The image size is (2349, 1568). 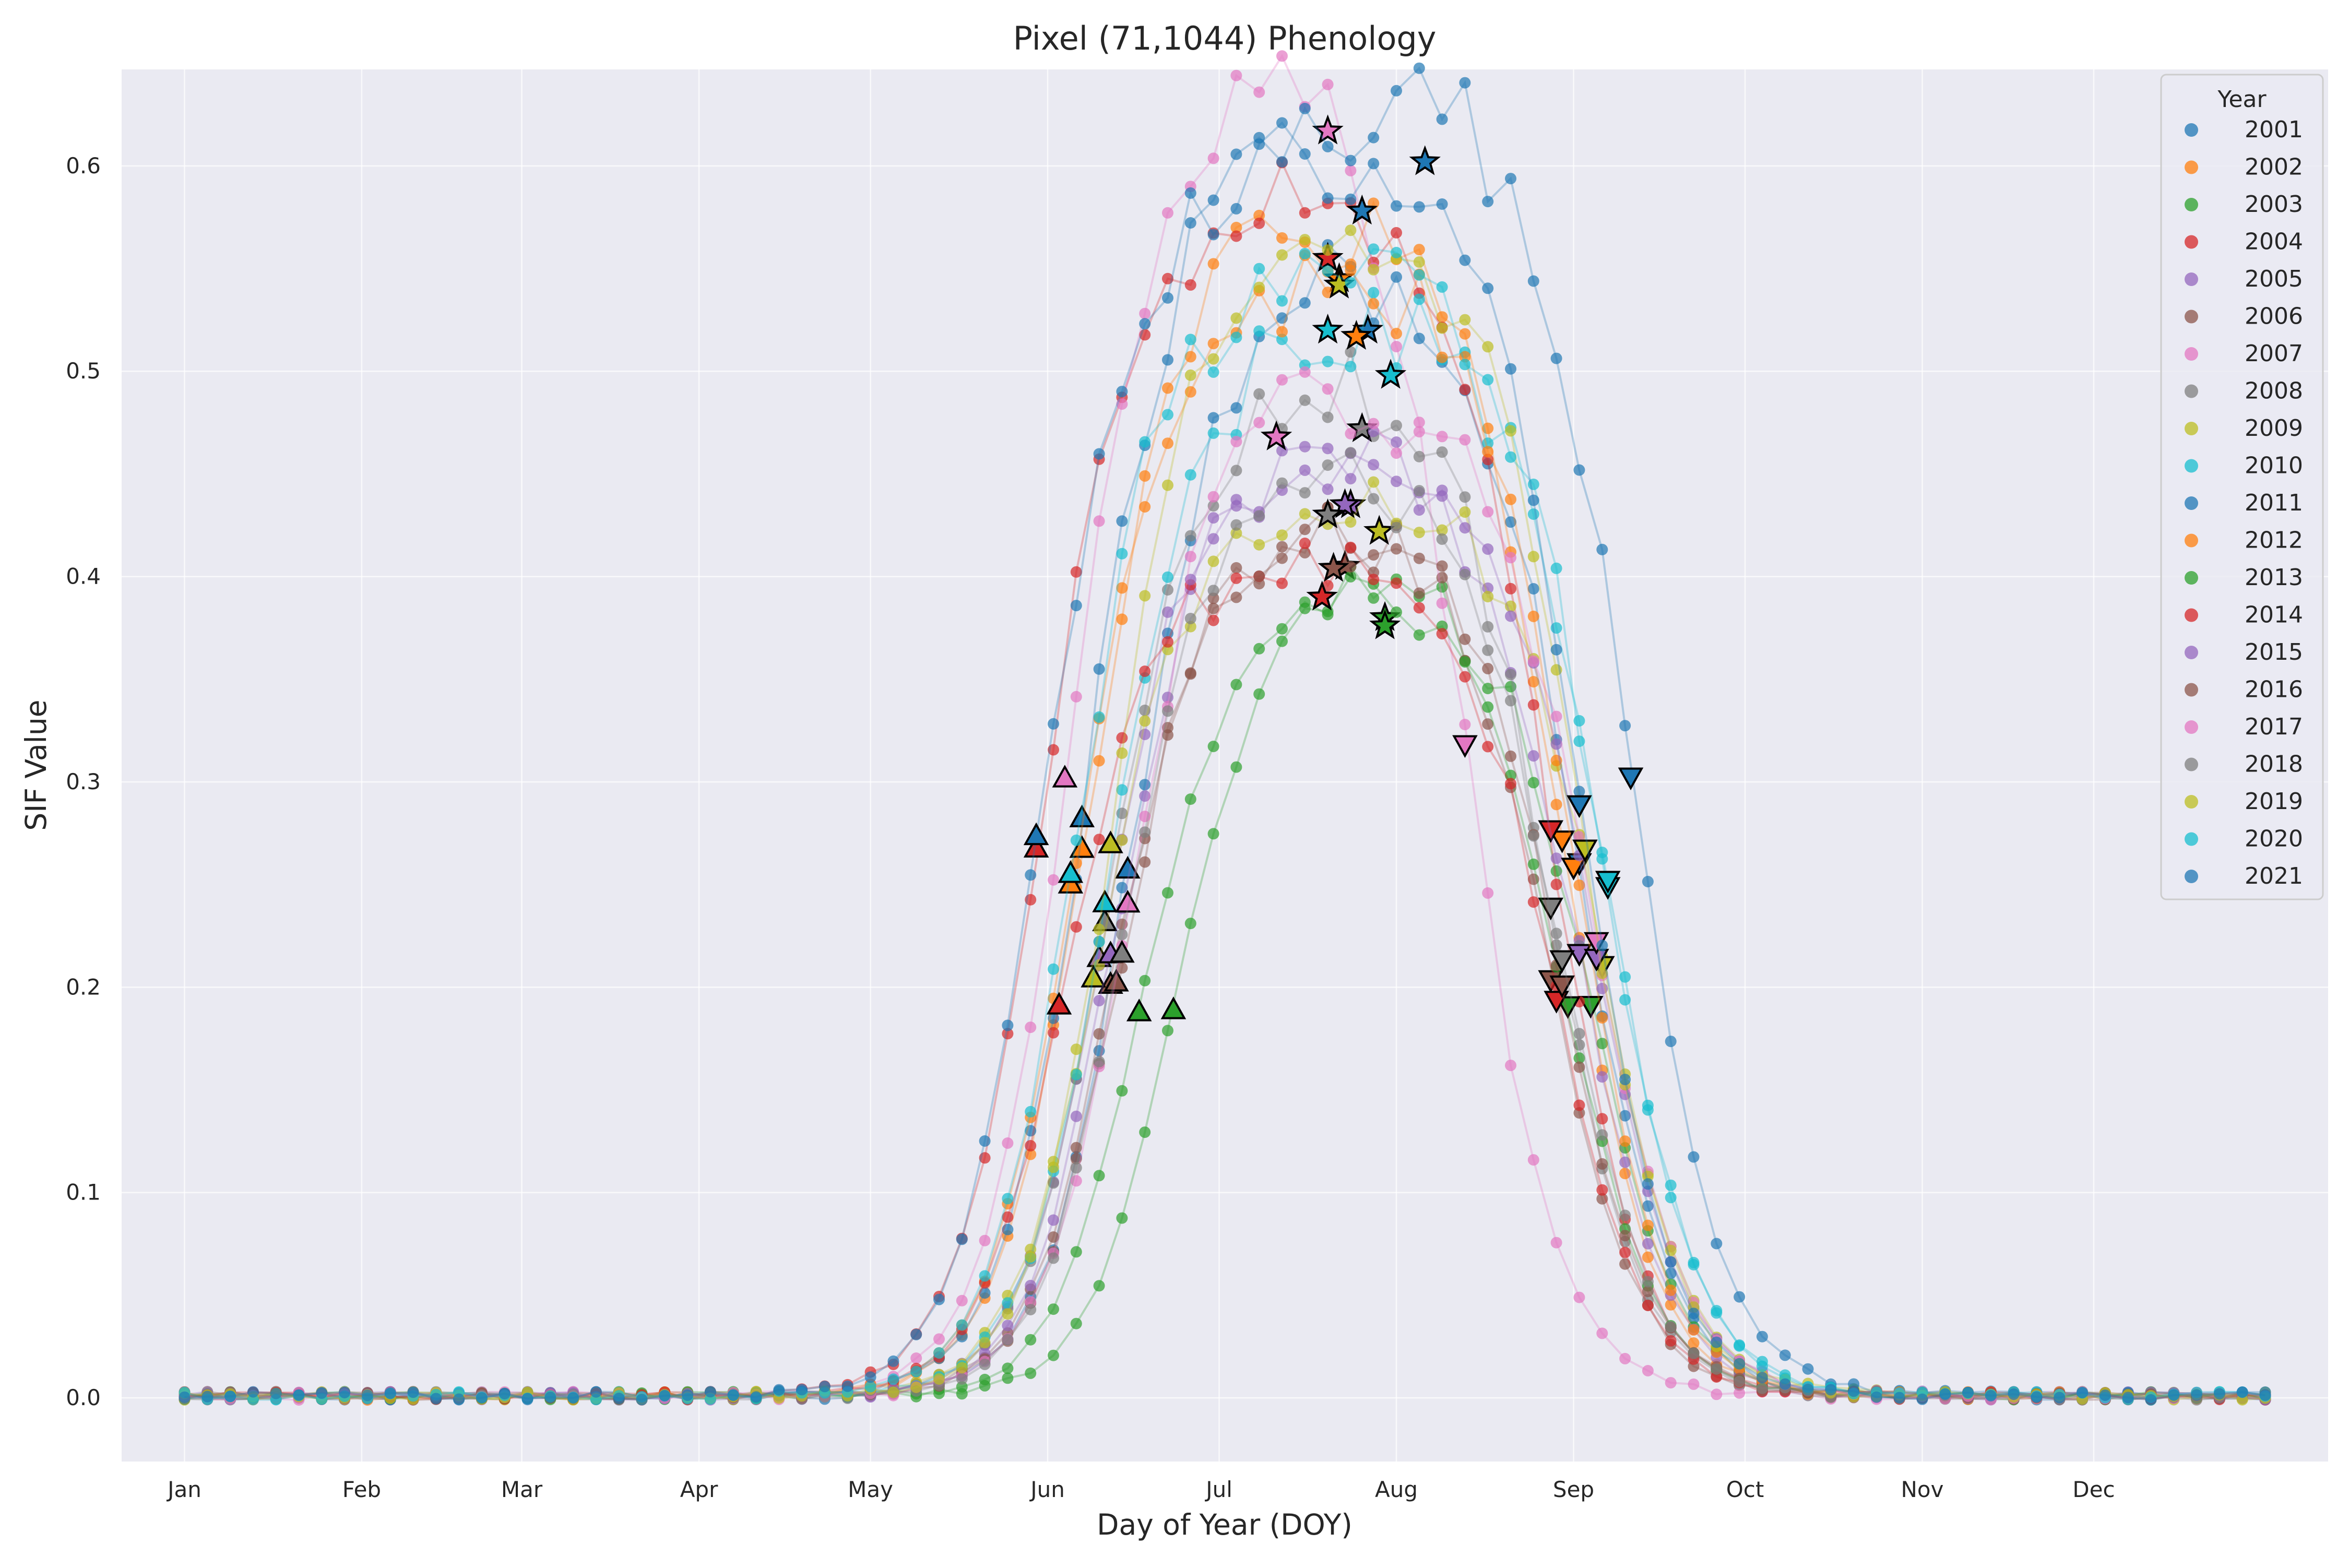 I want to click on chart-title: Pixel (71,1044) Phenology, so click(x=1225, y=38).